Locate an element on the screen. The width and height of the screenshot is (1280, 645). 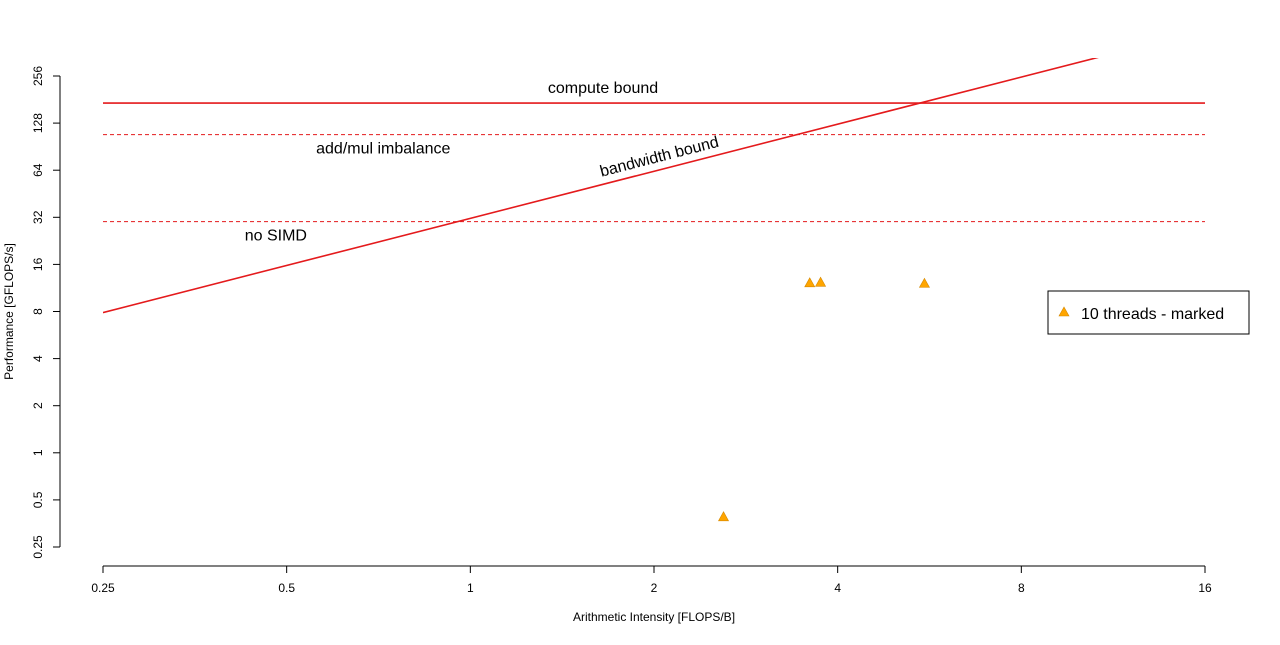
x-tick-label: 8 is located at coordinates (1021, 588).